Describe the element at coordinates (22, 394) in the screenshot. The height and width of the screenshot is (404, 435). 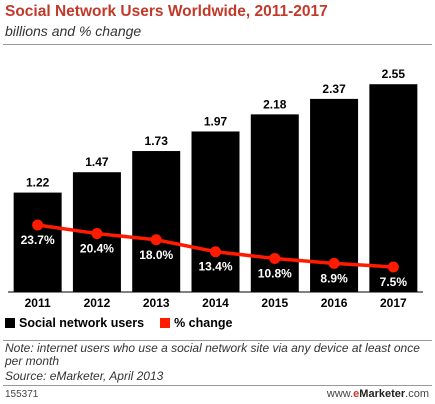
I see `chart-id: 155371` at that location.